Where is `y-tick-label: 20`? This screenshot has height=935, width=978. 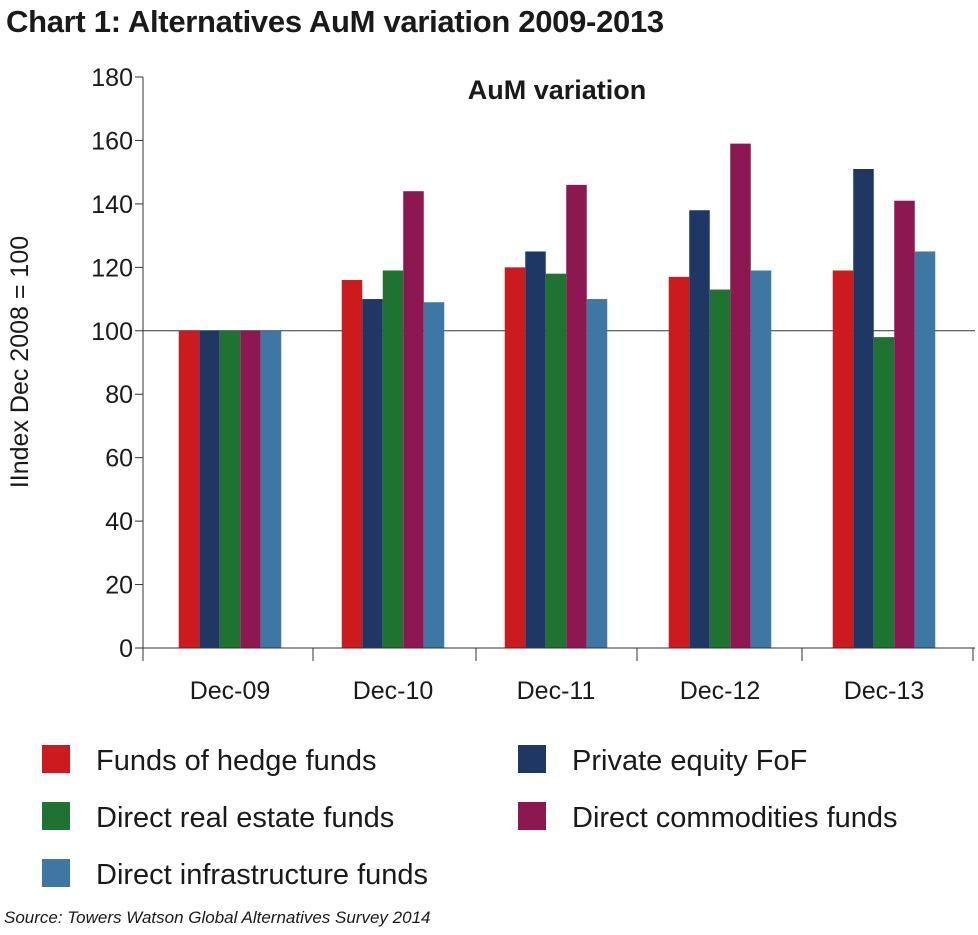
y-tick-label: 20 is located at coordinates (119, 586).